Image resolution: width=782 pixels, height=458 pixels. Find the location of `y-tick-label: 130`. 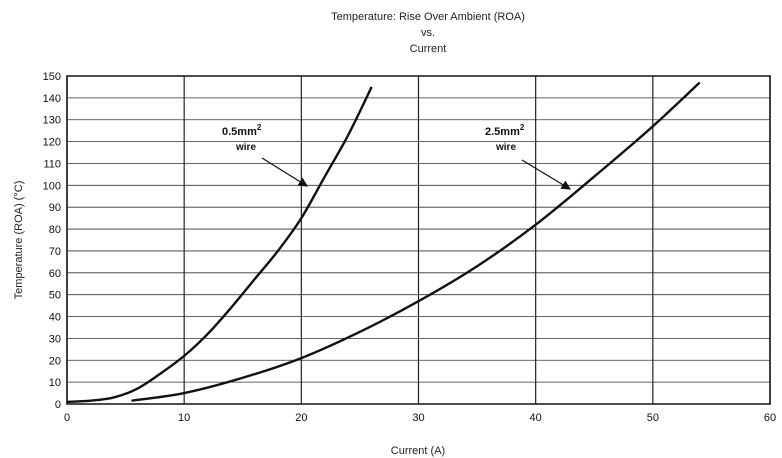

y-tick-label: 130 is located at coordinates (52, 121).